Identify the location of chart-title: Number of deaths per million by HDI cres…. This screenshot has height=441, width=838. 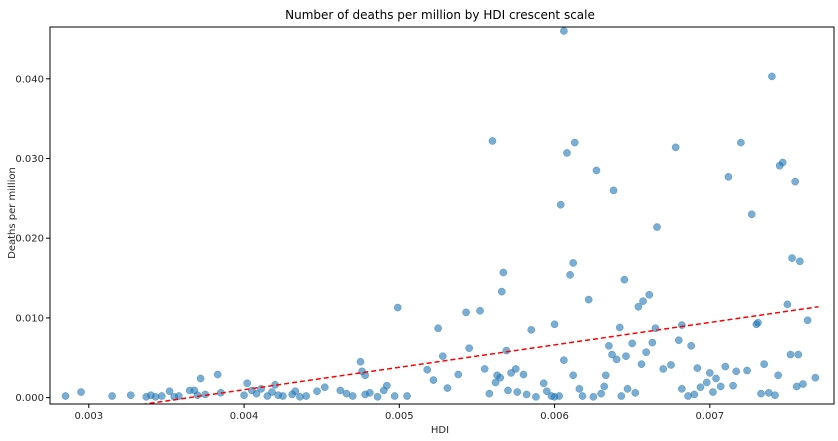
(440, 15).